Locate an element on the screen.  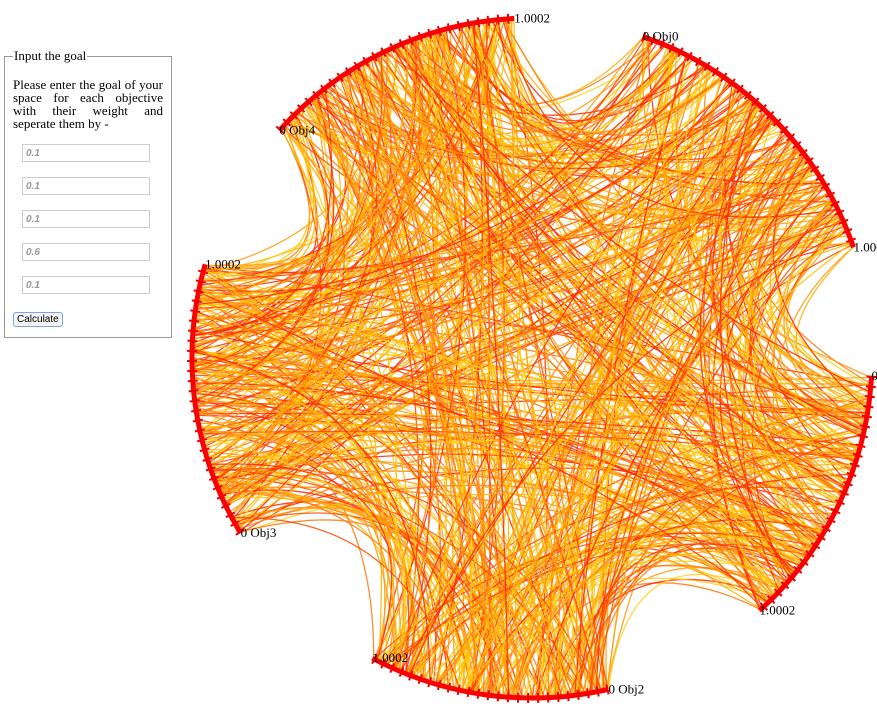
axis-ticks is located at coordinates (490, 678).